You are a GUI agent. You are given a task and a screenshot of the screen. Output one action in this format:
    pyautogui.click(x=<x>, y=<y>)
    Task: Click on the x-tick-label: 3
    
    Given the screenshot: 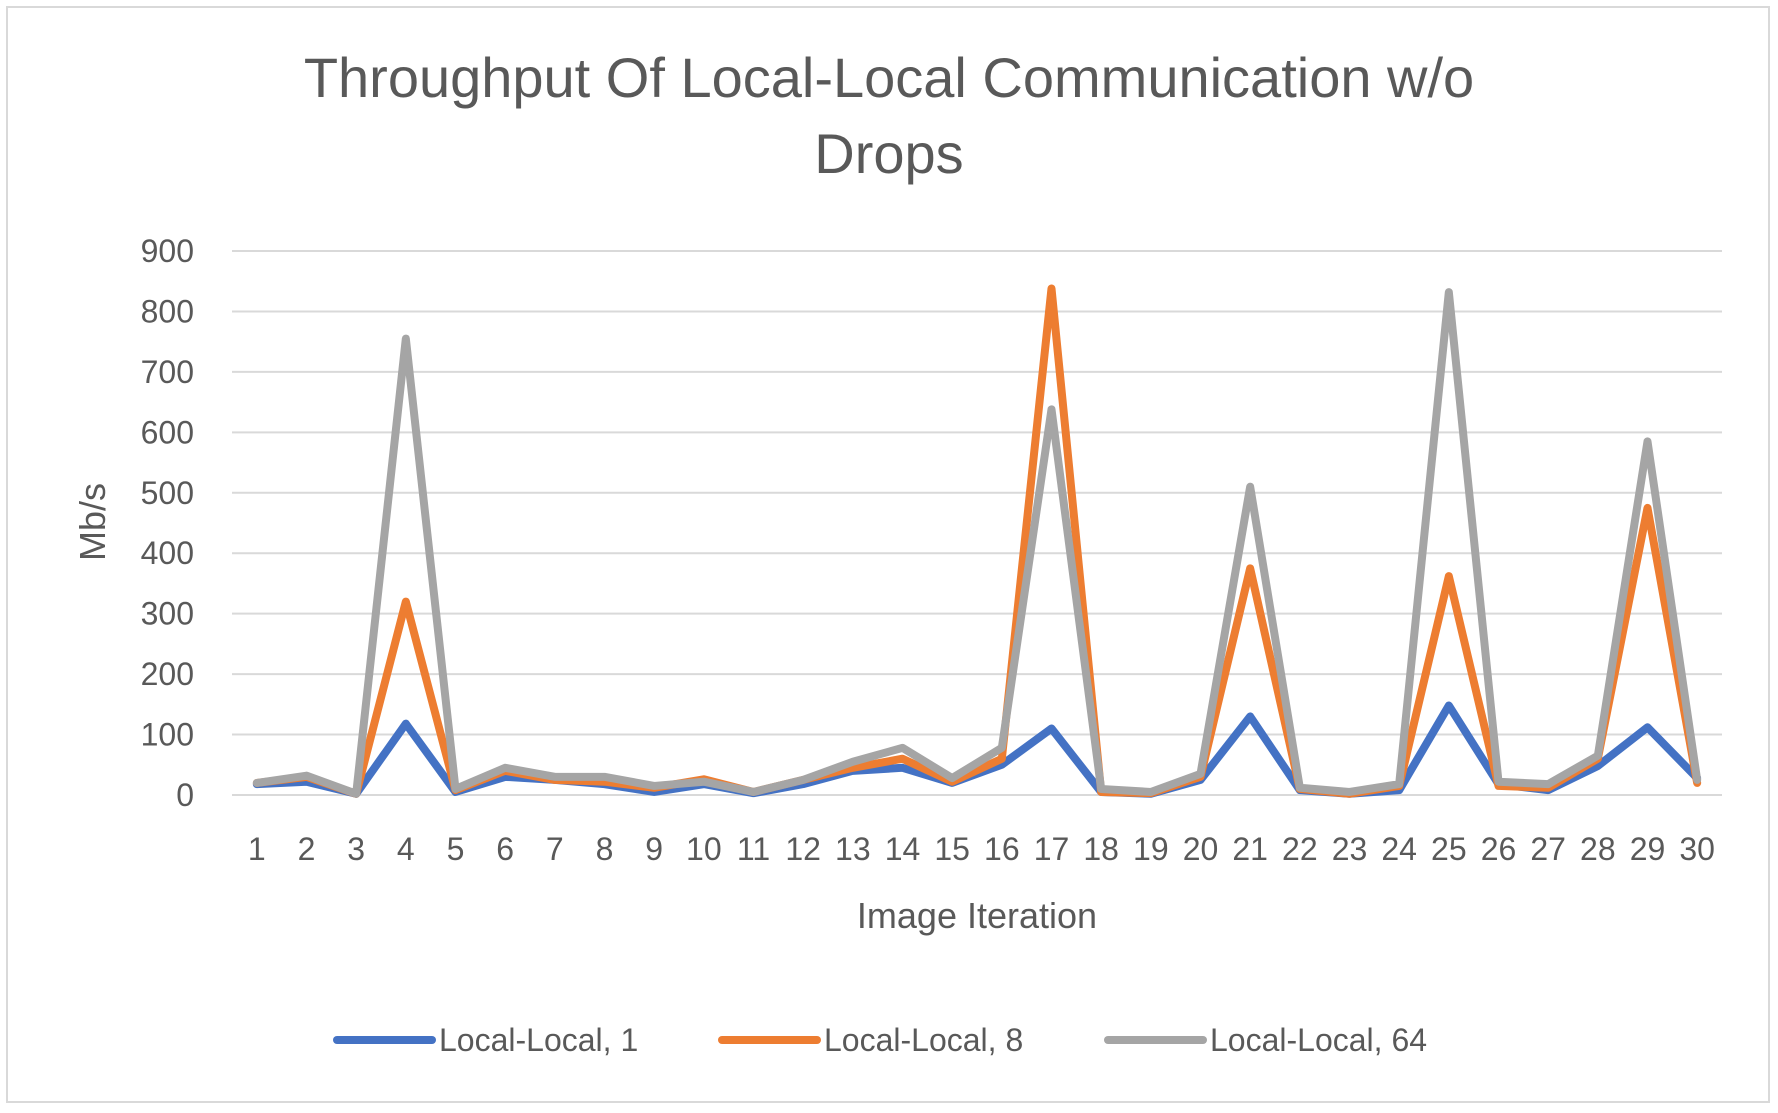 What is the action you would take?
    pyautogui.click(x=356, y=849)
    